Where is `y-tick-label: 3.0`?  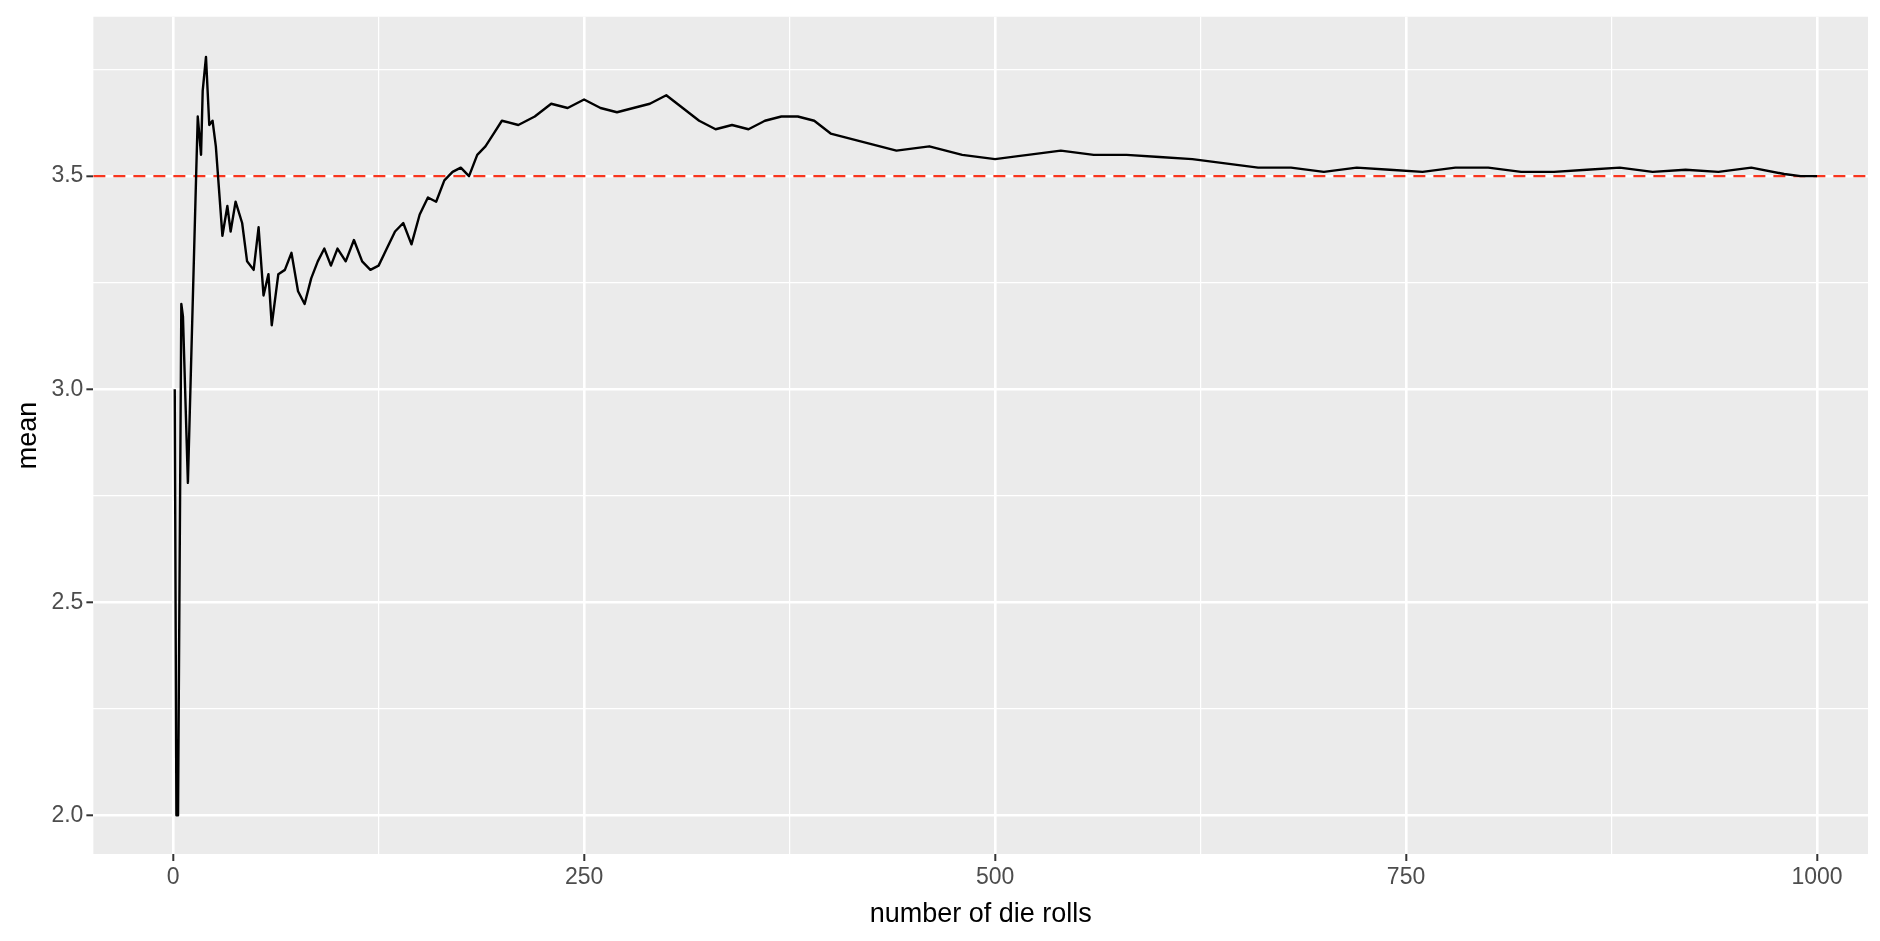
y-tick-label: 3.0 is located at coordinates (67, 387).